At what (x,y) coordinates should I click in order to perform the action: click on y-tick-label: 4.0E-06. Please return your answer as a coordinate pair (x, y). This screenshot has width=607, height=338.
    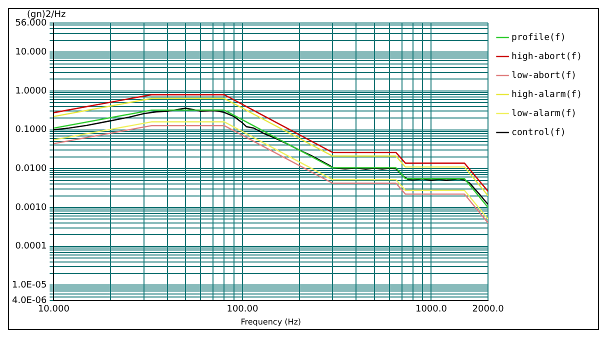
    Looking at the image, I should click on (29, 301).